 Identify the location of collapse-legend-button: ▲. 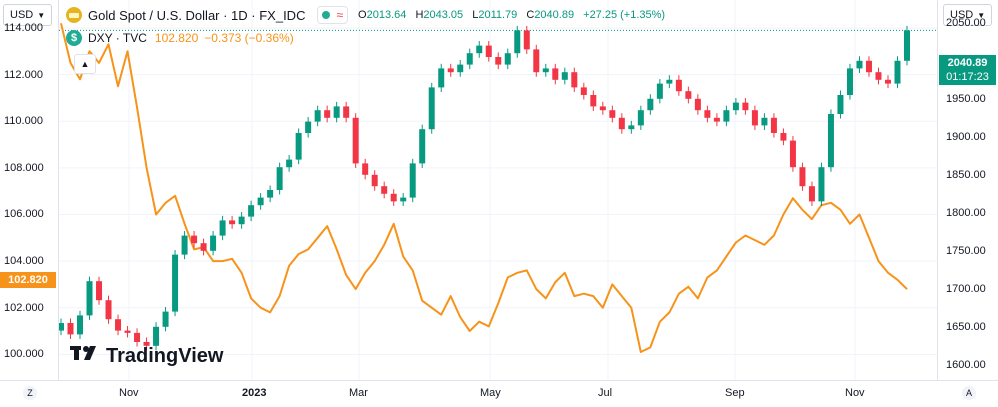
(85, 64).